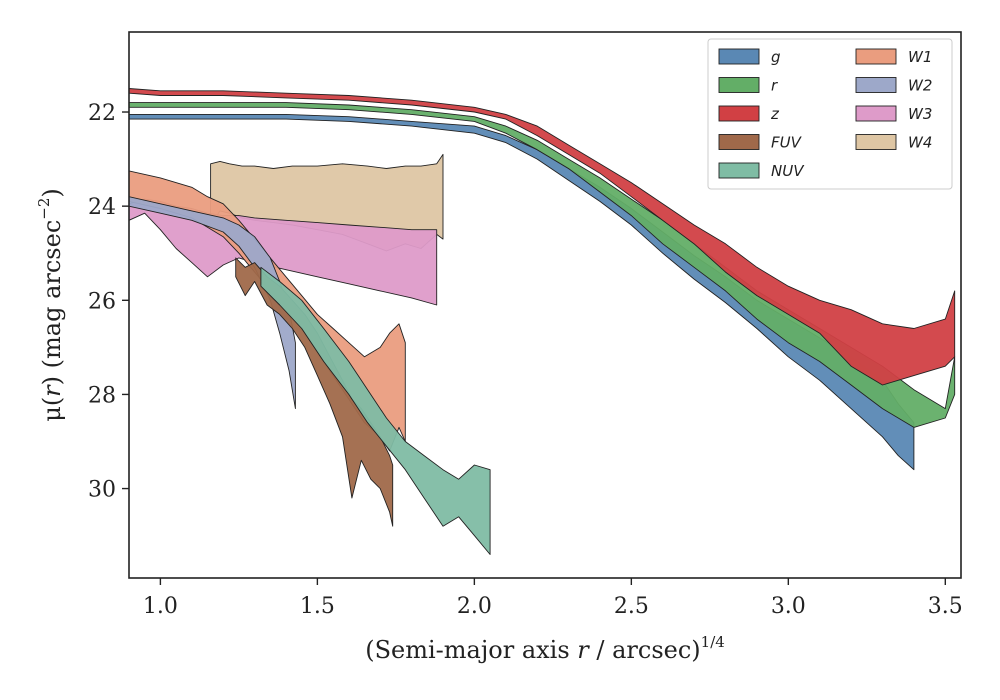  I want to click on x-tick-label: 1.5, so click(317, 606).